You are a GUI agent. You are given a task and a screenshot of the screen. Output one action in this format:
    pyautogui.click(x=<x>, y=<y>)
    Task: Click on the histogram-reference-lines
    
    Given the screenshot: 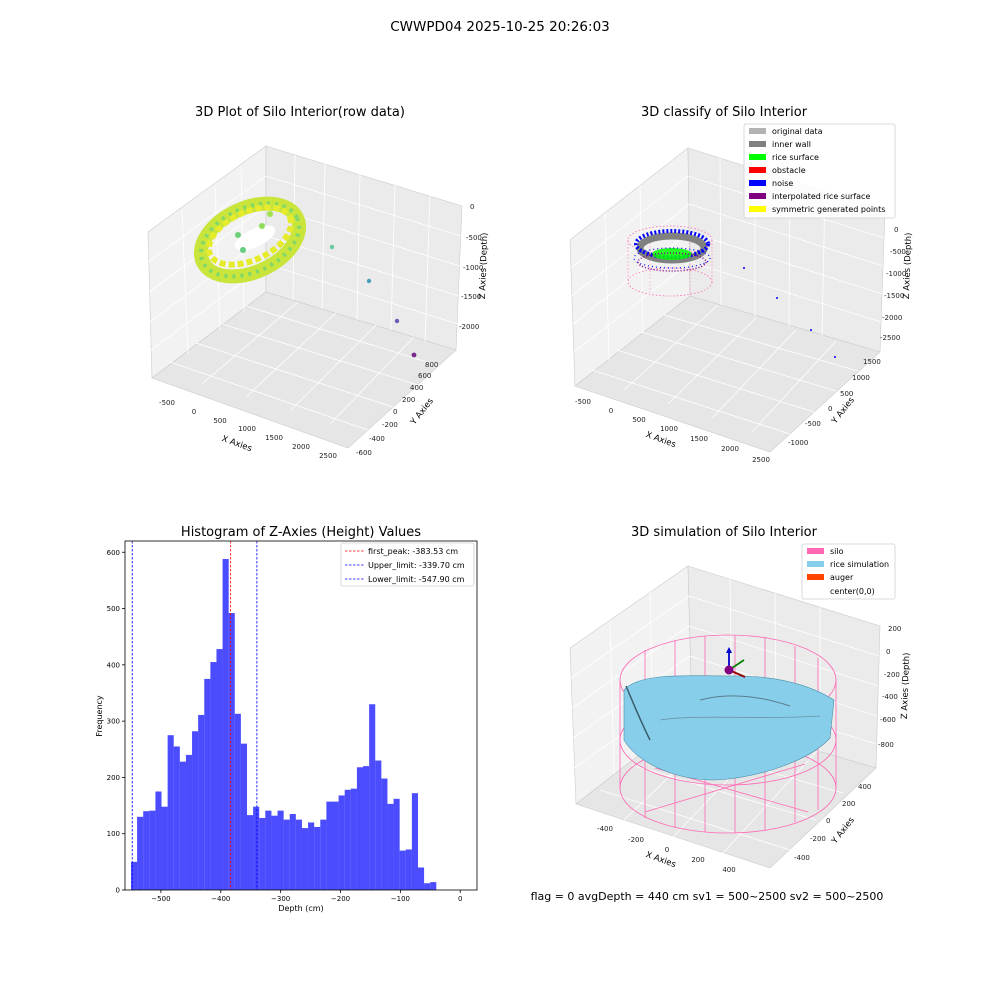 What is the action you would take?
    pyautogui.click(x=194, y=715)
    